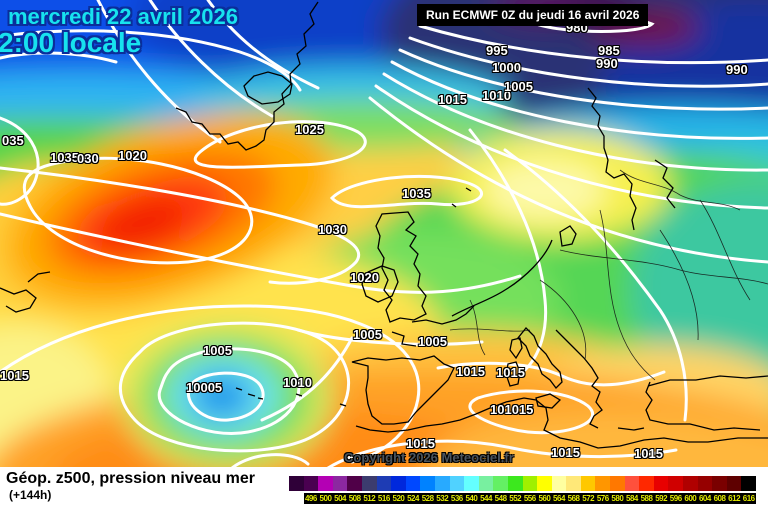 The height and width of the screenshot is (512, 768). What do you see at coordinates (617, 498) in the screenshot?
I see `legend-value: 580` at bounding box center [617, 498].